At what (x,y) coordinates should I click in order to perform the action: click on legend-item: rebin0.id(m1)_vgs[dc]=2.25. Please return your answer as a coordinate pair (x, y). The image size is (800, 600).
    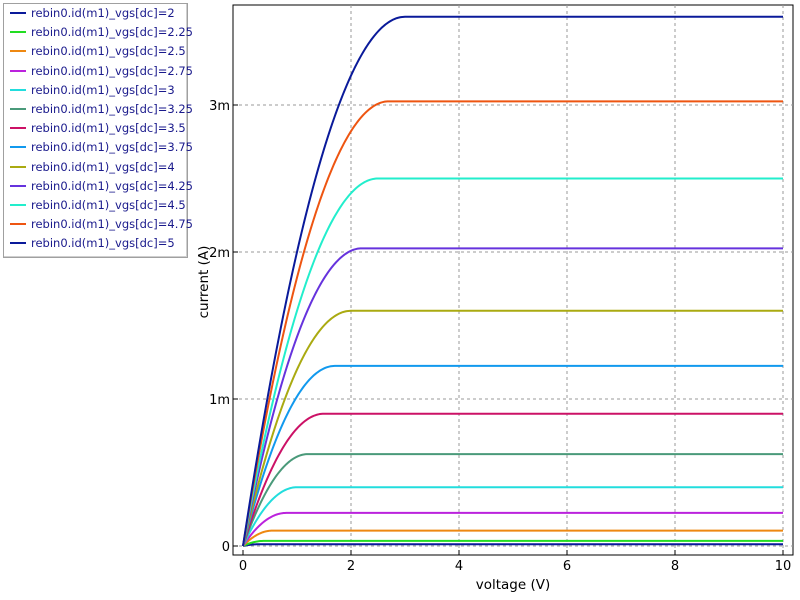
    Looking at the image, I should click on (98, 32).